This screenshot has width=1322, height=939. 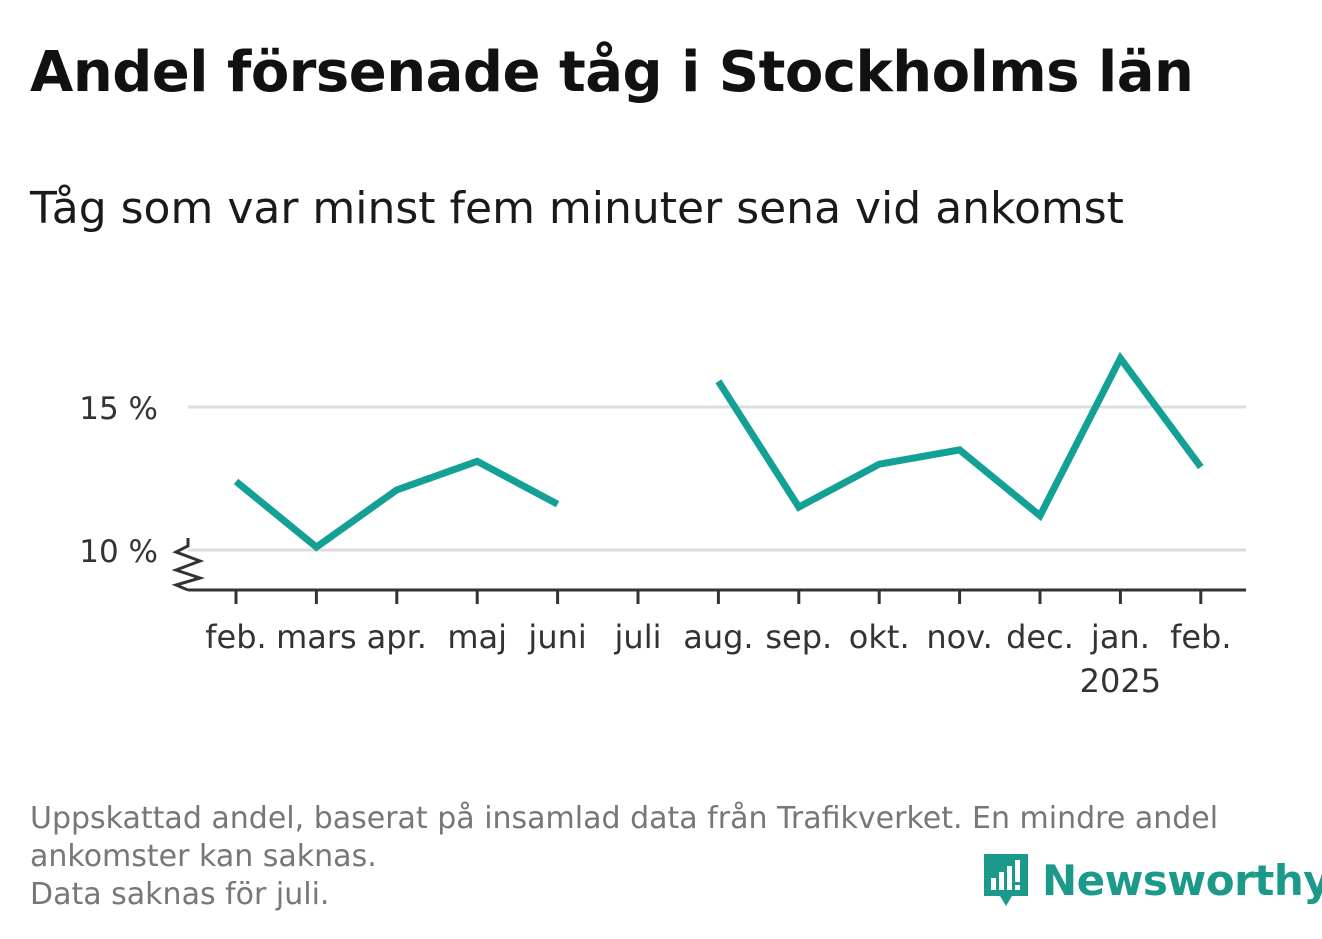 What do you see at coordinates (612, 72) in the screenshot?
I see `chart-title: Andel försenade tåg i Stockholms län` at bounding box center [612, 72].